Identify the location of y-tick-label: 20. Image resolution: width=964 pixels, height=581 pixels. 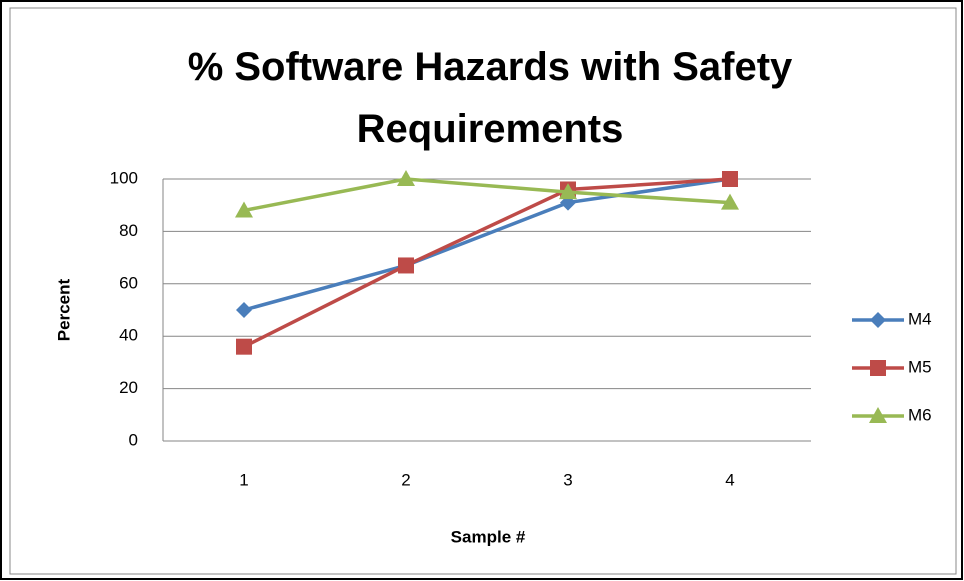
(128, 387).